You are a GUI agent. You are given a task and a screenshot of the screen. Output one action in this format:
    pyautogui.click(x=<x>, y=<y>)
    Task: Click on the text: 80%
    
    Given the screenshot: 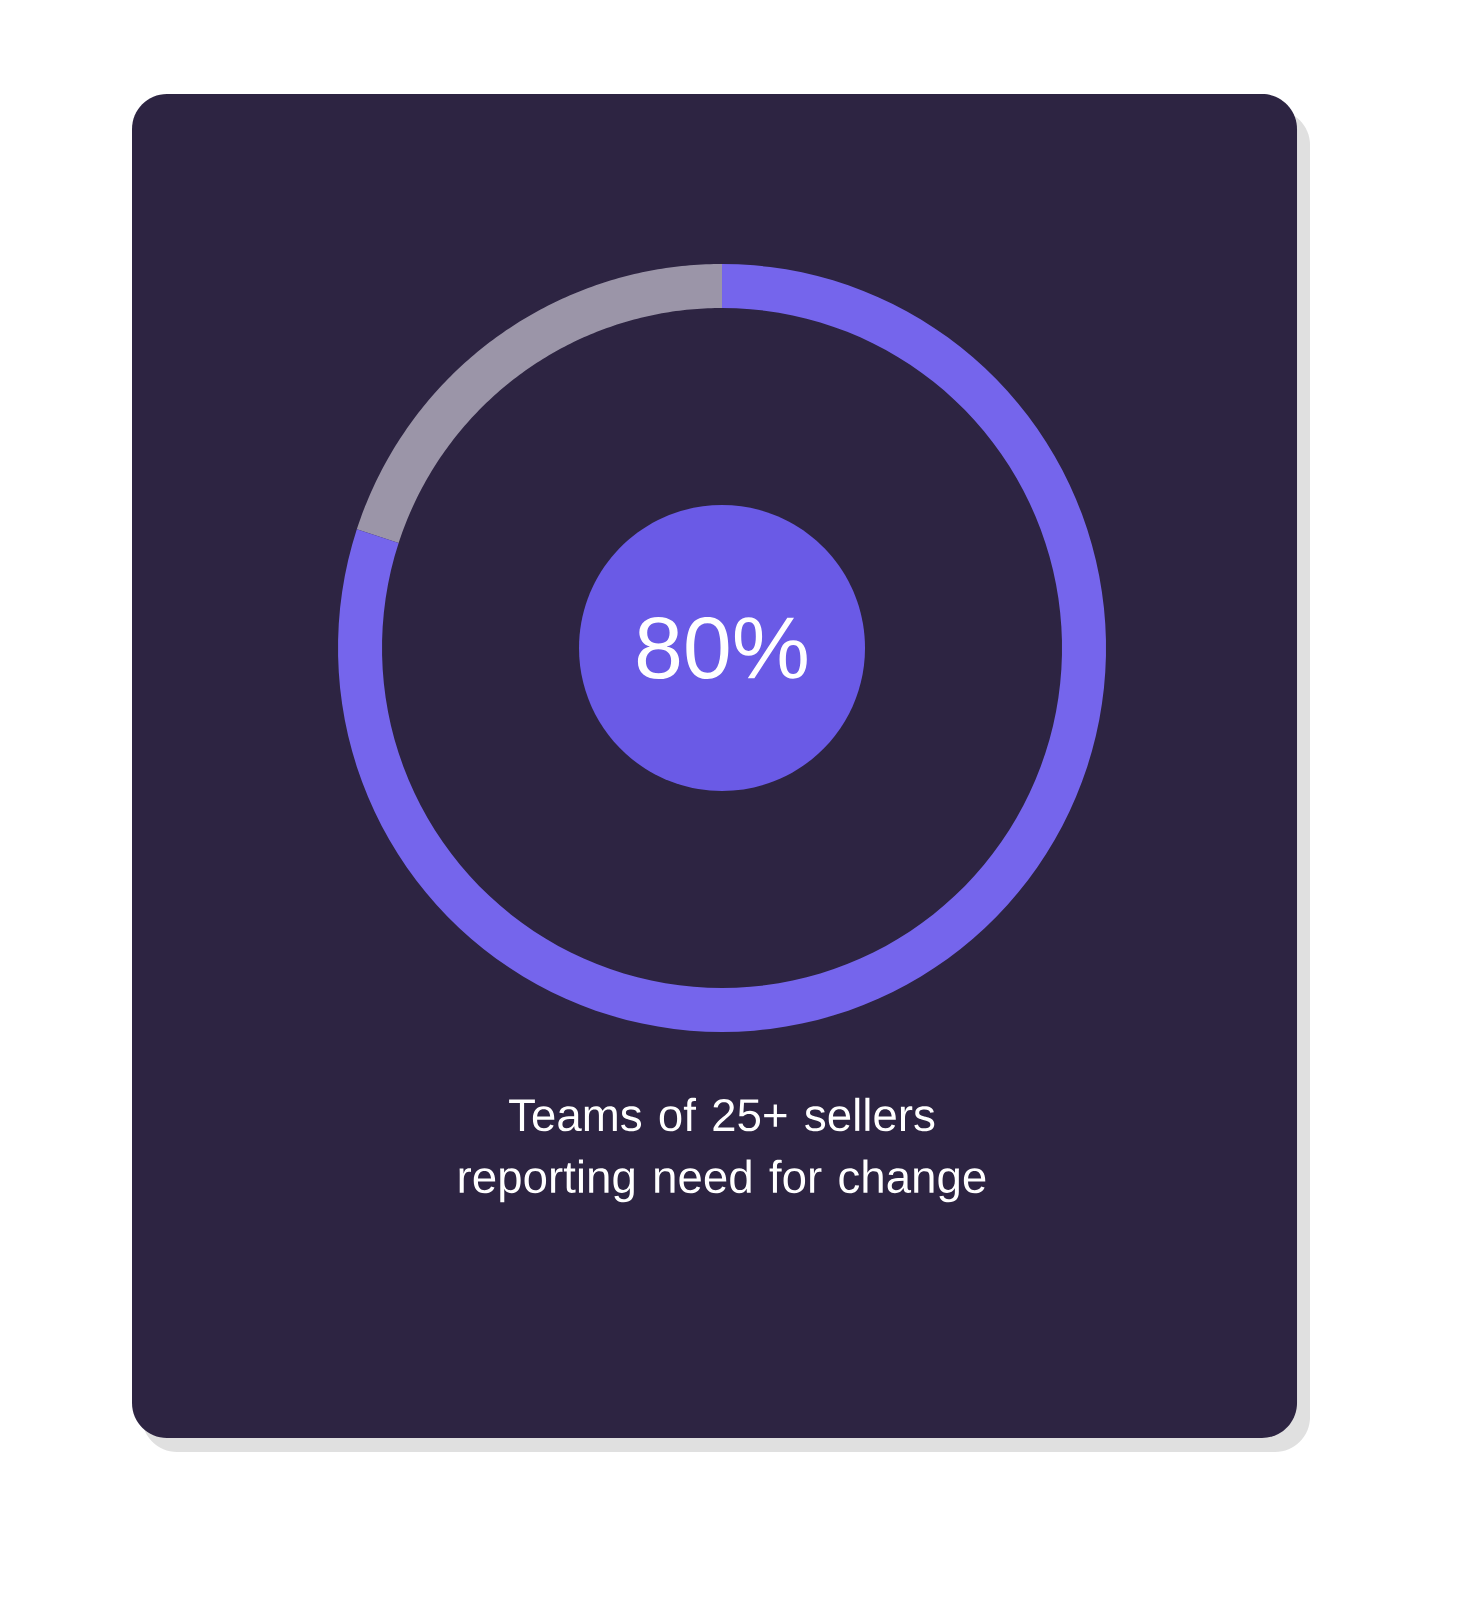 What is the action you would take?
    pyautogui.click(x=722, y=648)
    